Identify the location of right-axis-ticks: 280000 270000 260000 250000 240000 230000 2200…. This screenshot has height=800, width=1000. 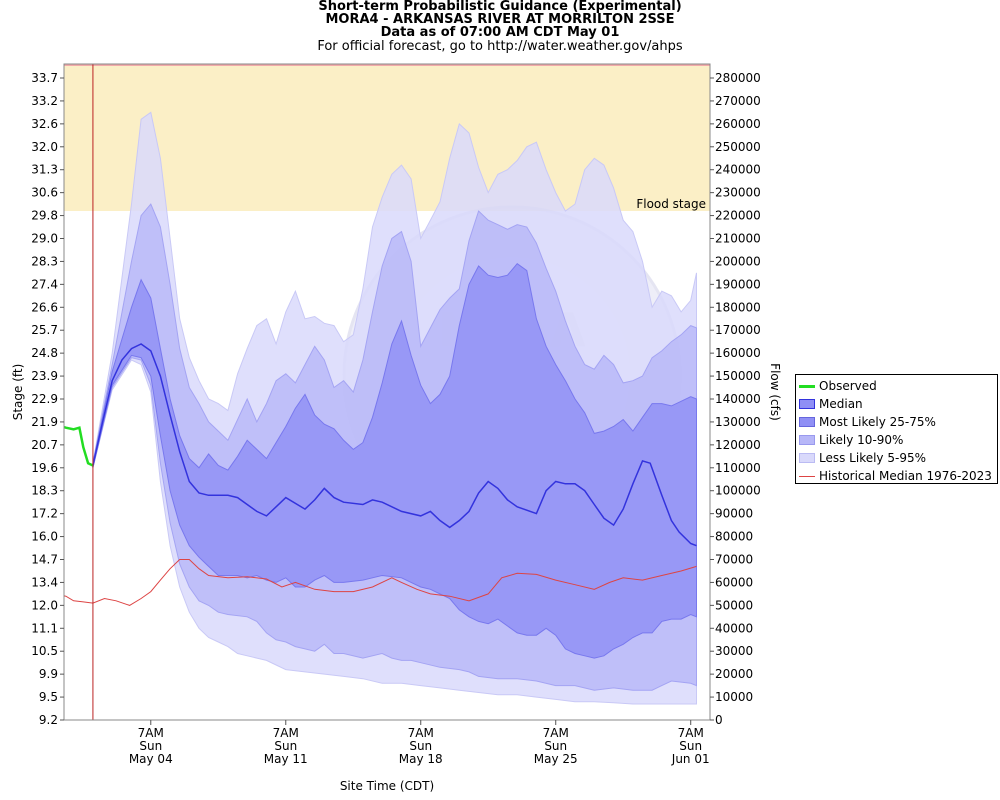
(735, 399).